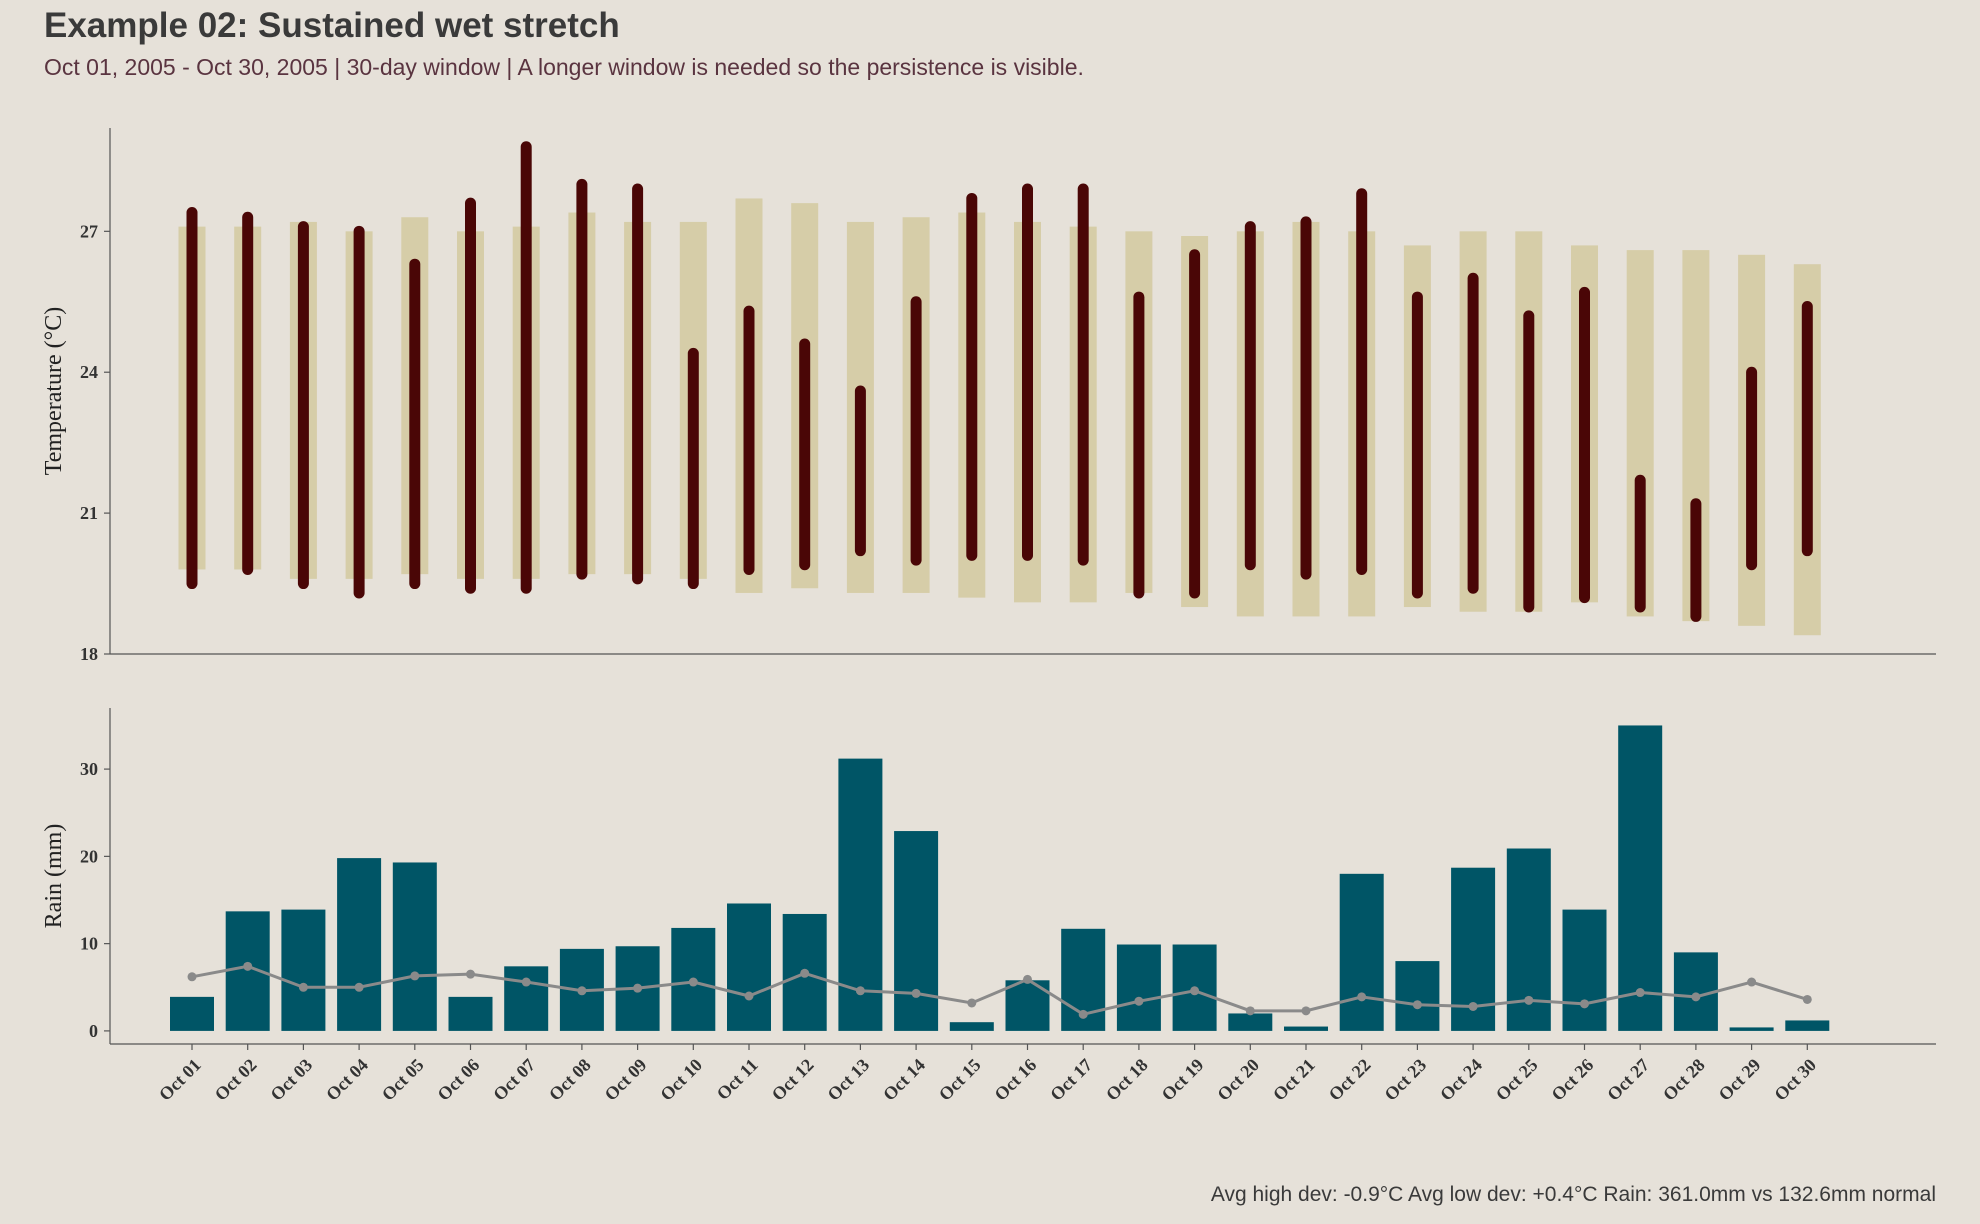 This screenshot has height=1224, width=1980. I want to click on x-tick-label: Oct 23, so click(1405, 1080).